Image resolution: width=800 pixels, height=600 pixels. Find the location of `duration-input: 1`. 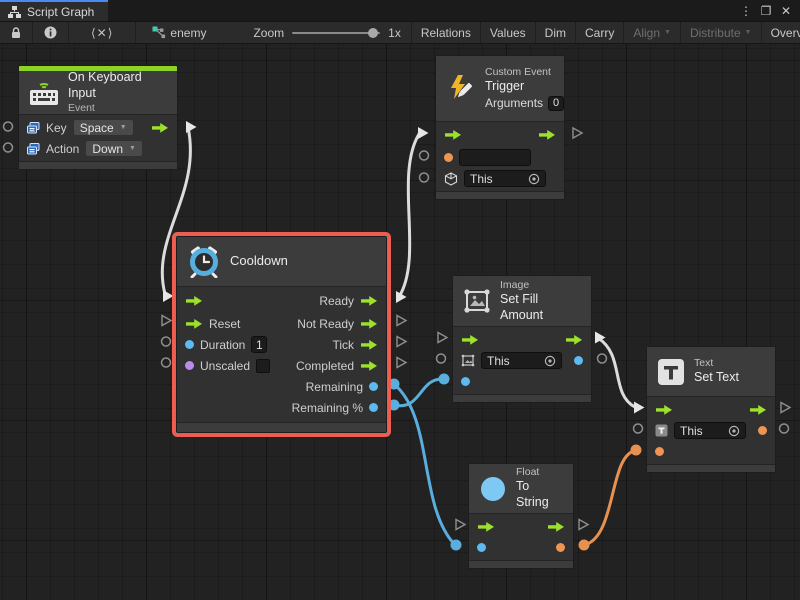

duration-input: 1 is located at coordinates (259, 344).